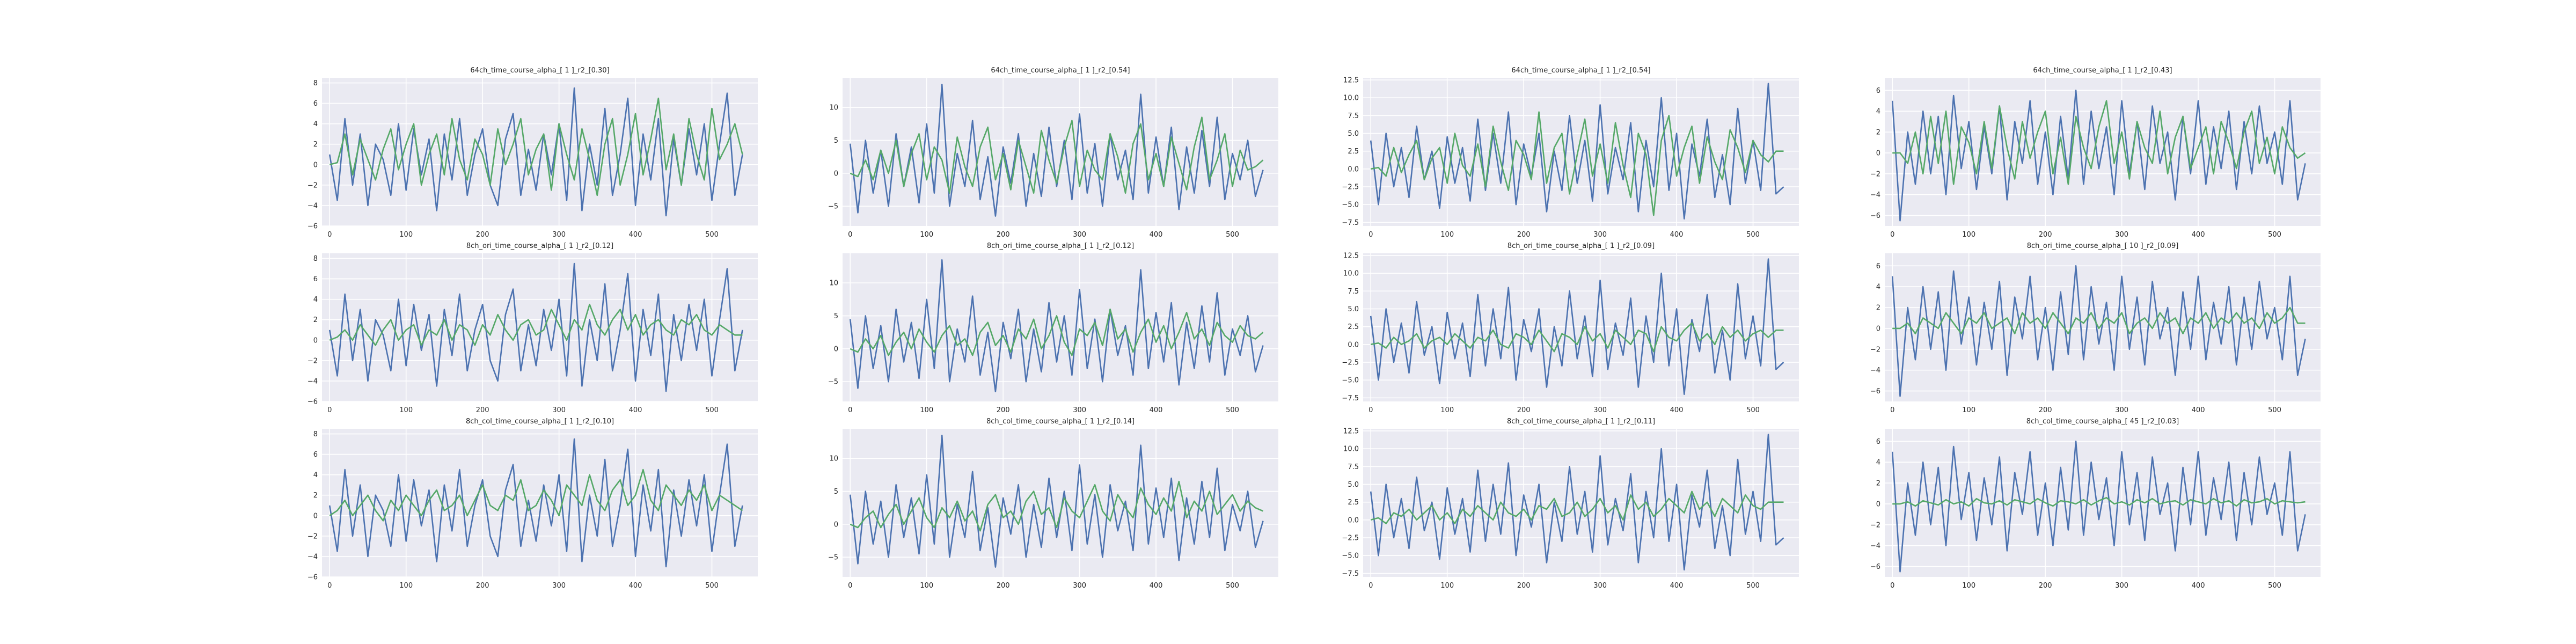  I want to click on y-tick-label: −5, so click(833, 558).